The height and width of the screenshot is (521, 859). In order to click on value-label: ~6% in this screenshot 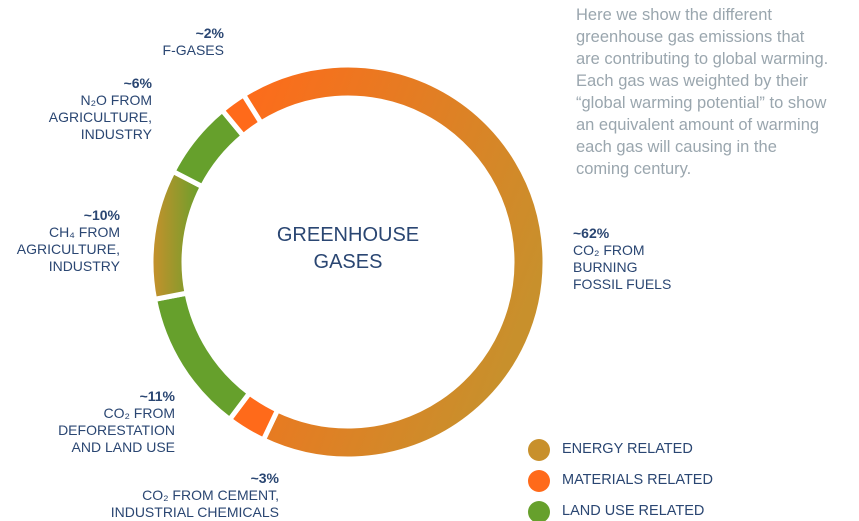, I will do `click(137, 83)`.